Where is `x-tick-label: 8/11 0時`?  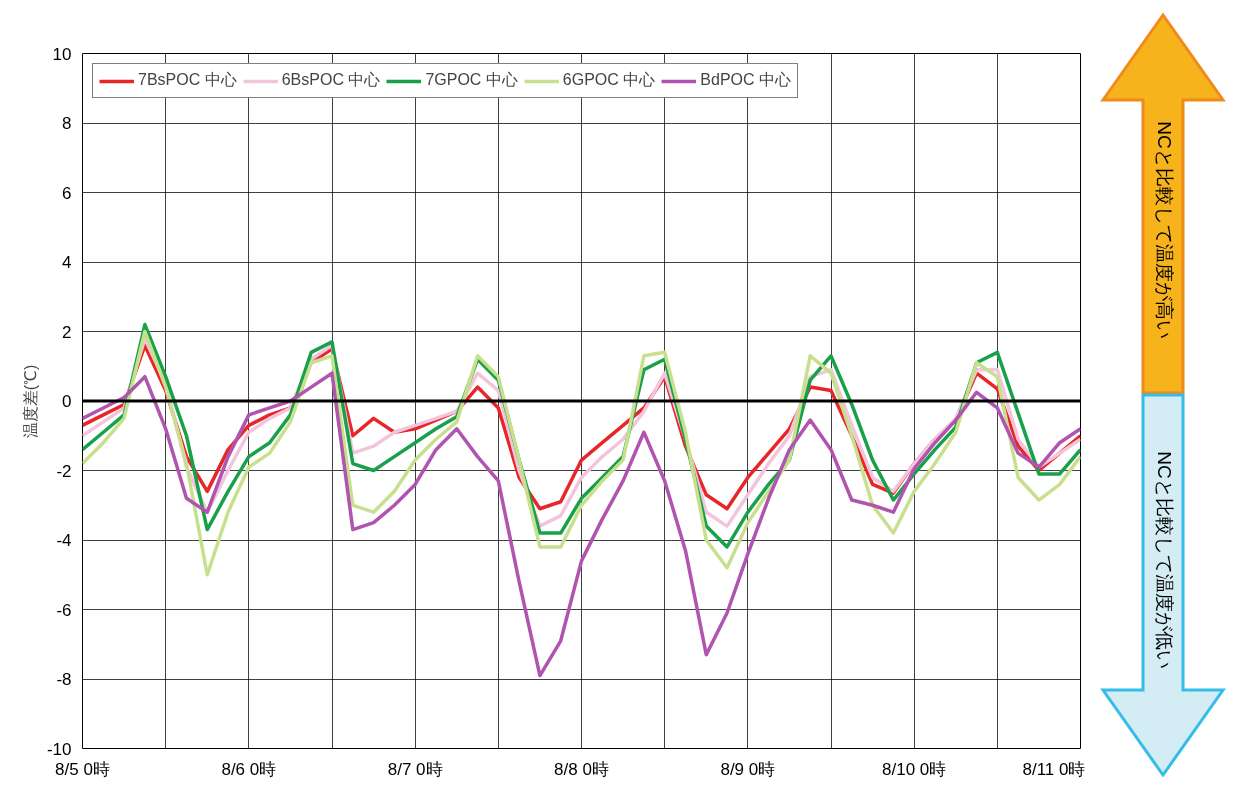
x-tick-label: 8/11 0時 is located at coordinates (1054, 769).